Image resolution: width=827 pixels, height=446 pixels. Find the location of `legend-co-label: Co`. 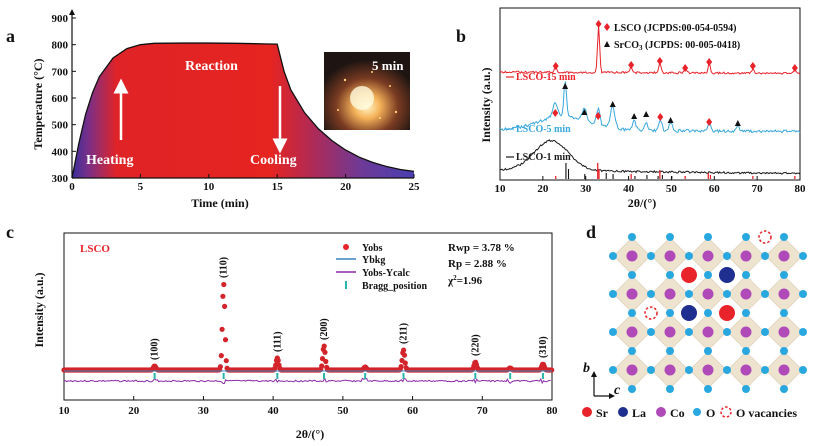

legend-co-label: Co is located at coordinates (677, 413).